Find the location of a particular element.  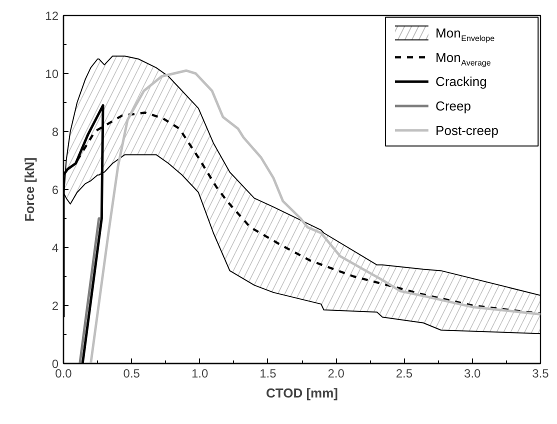

y-tick-label: 2 is located at coordinates (55, 306).